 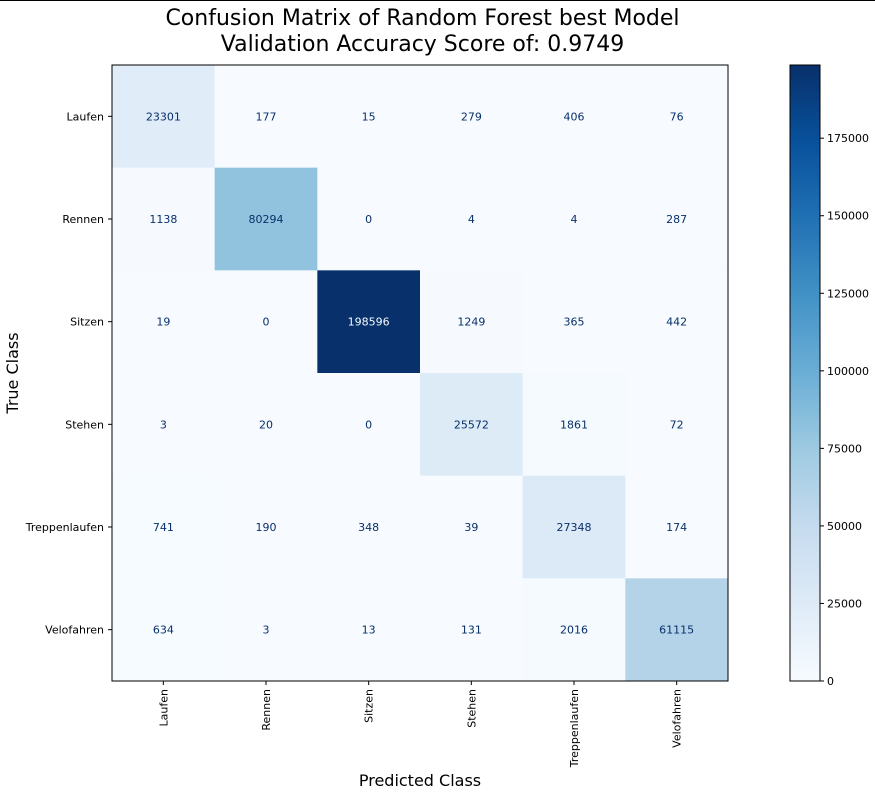 I want to click on cell-sitzen-laufen, so click(x=164, y=322).